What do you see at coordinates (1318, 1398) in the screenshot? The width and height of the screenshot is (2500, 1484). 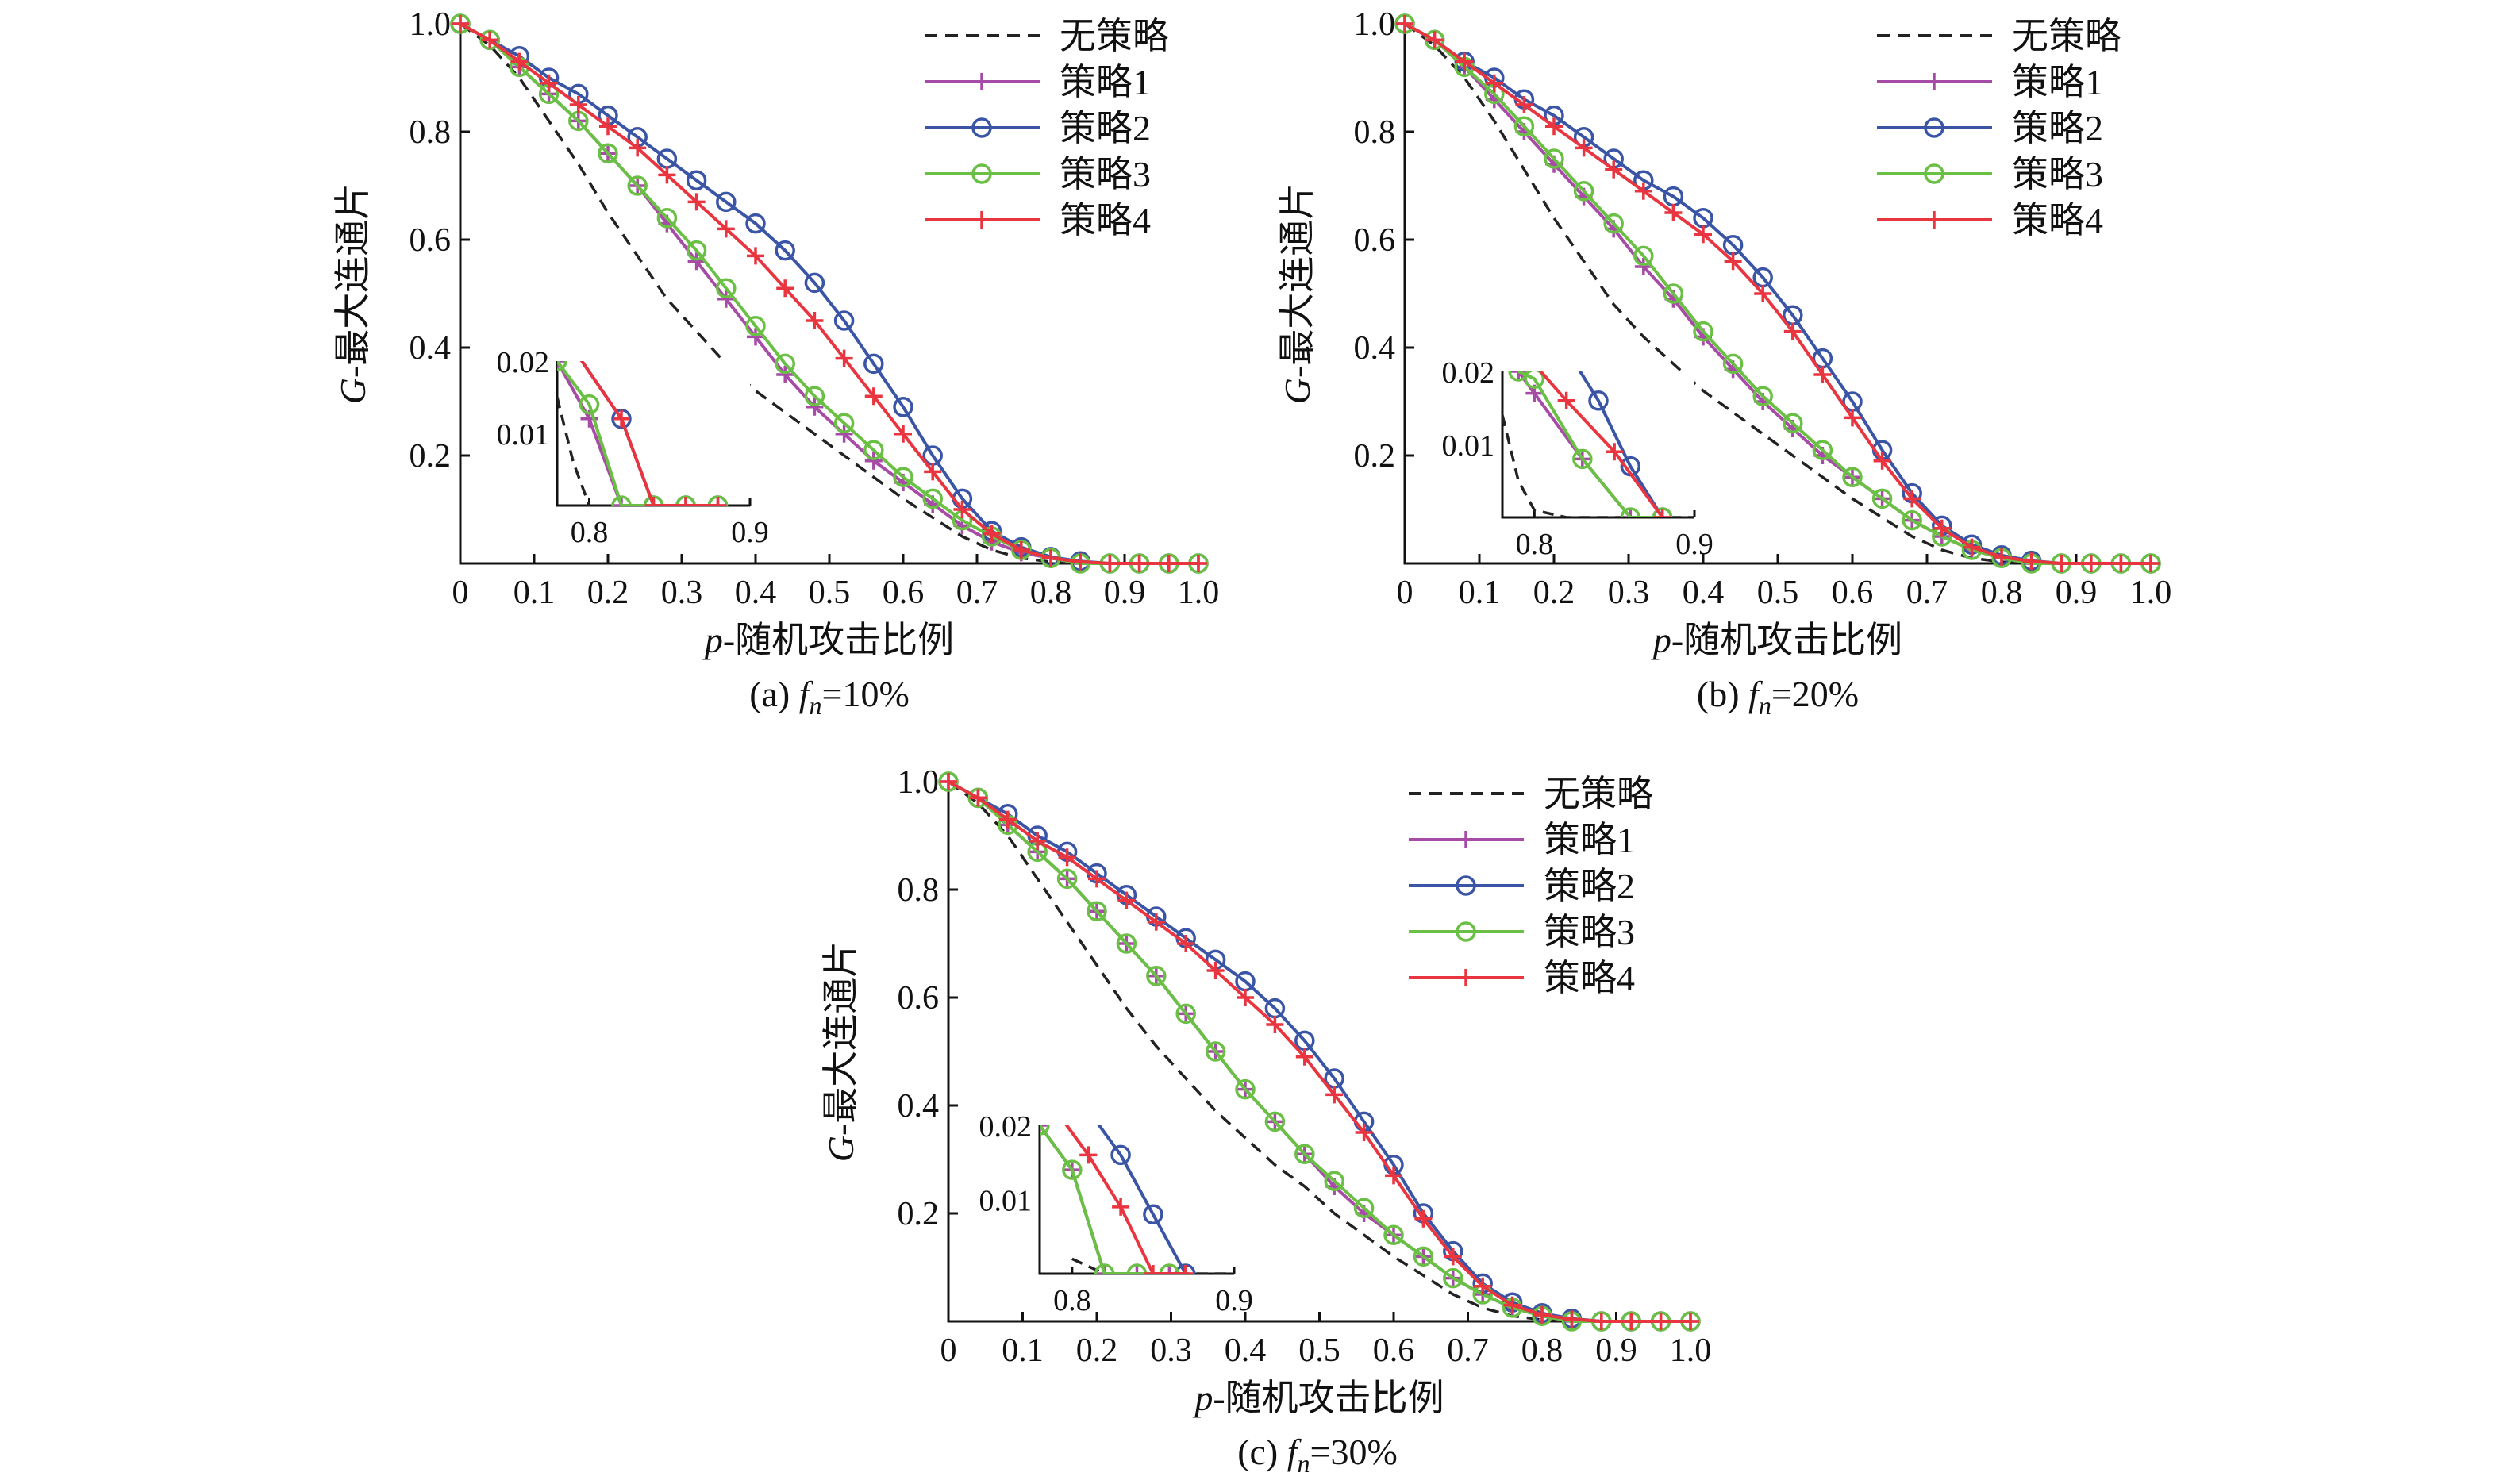 I see `x-axis-label: p-随机攻击比例` at bounding box center [1318, 1398].